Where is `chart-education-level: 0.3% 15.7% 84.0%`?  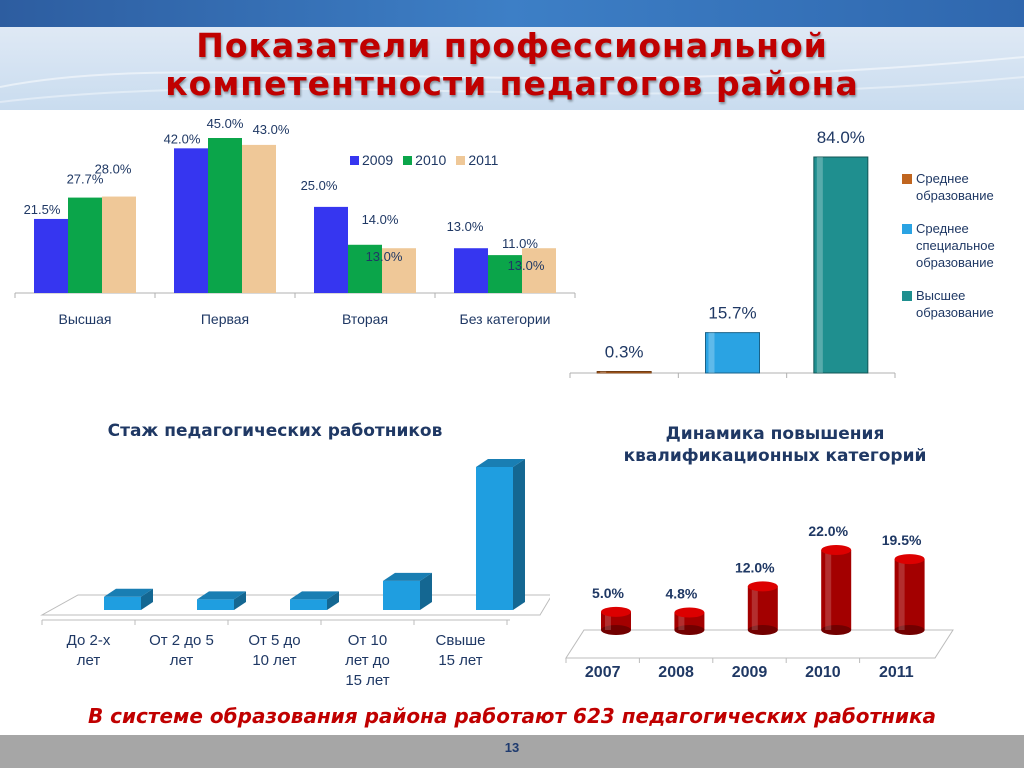 chart-education-level: 0.3% 15.7% 84.0% is located at coordinates (732, 253).